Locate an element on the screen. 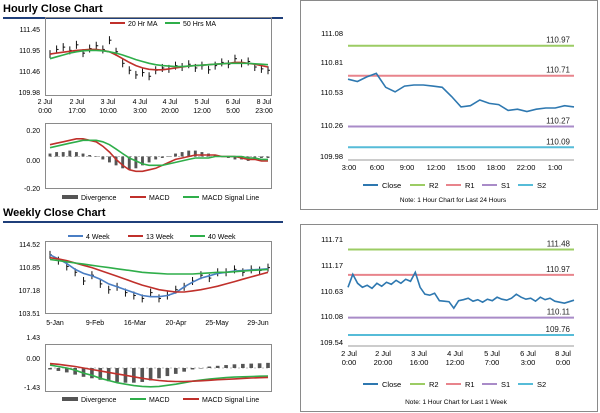 The height and width of the screenshot is (413, 600). hourly-section-title: Hourly Close Chart is located at coordinates (143, 11).